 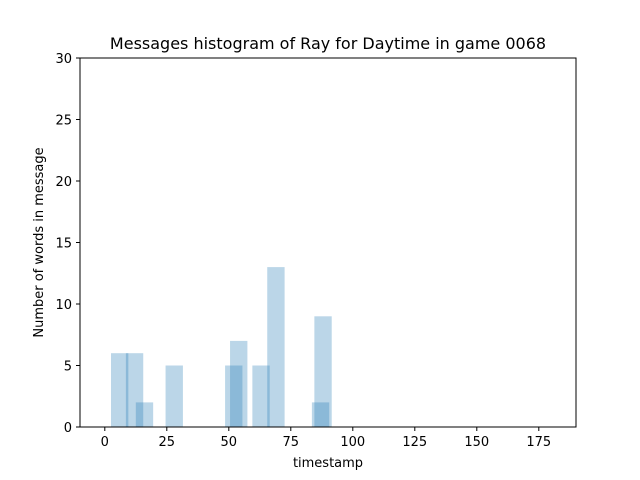 What do you see at coordinates (68, 428) in the screenshot?
I see `y-tick-label-0: 0` at bounding box center [68, 428].